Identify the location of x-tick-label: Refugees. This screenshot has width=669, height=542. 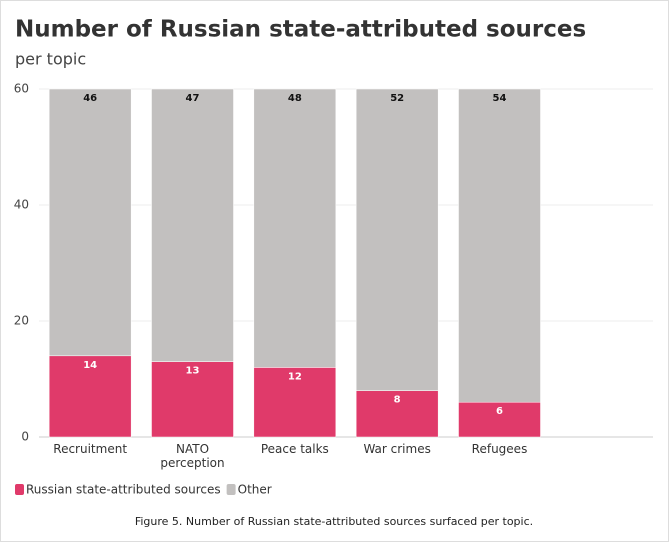
(499, 449).